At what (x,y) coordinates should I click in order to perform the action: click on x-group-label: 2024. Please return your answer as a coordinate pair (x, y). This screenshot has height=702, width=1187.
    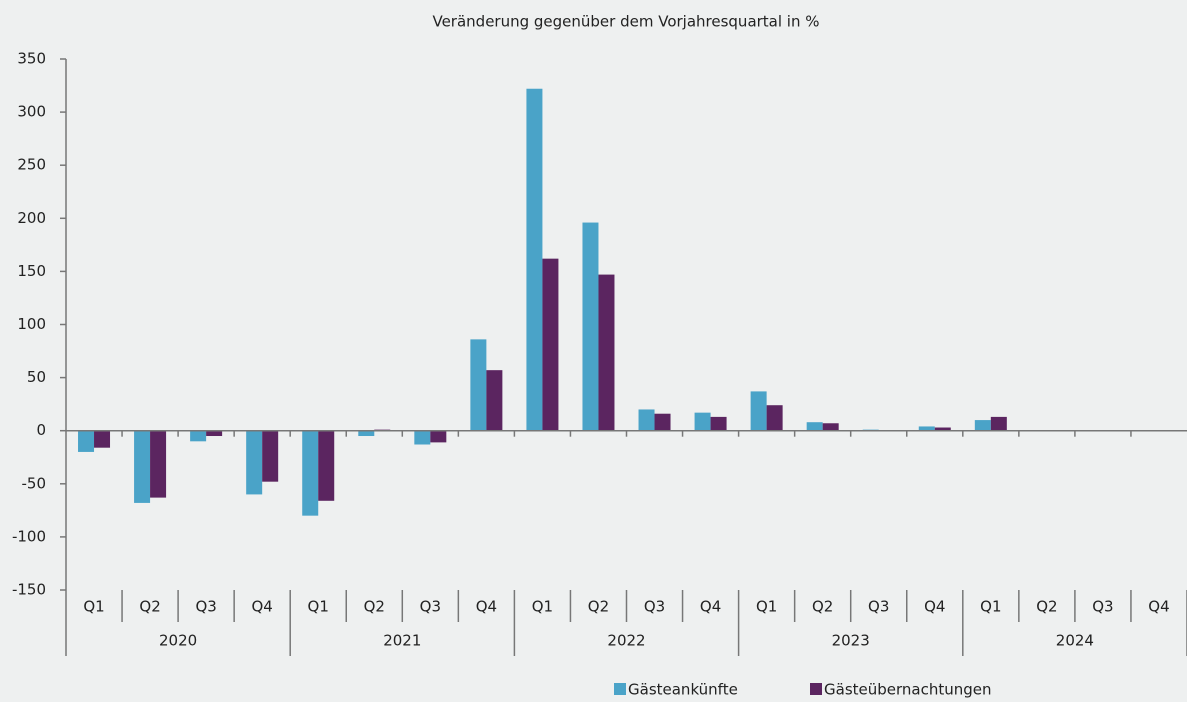
    Looking at the image, I should click on (1075, 641).